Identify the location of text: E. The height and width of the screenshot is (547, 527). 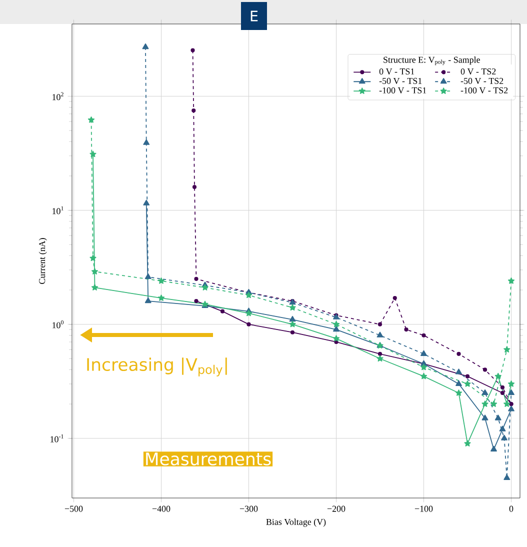
(254, 16).